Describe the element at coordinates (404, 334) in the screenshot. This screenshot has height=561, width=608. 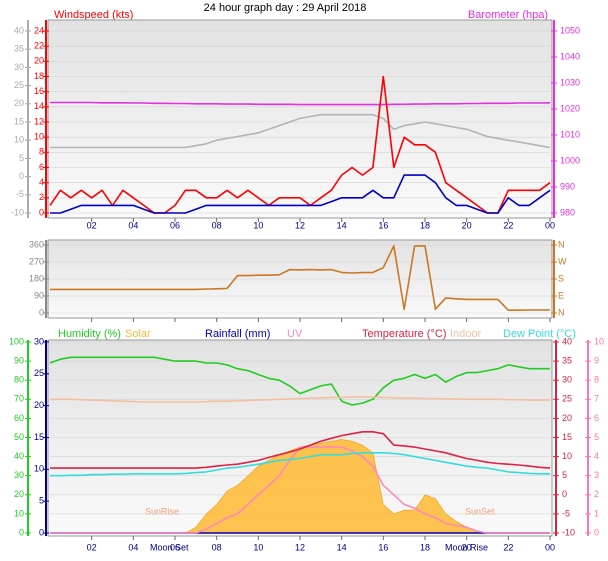
I see `legend-label: Temperature (°C)` at that location.